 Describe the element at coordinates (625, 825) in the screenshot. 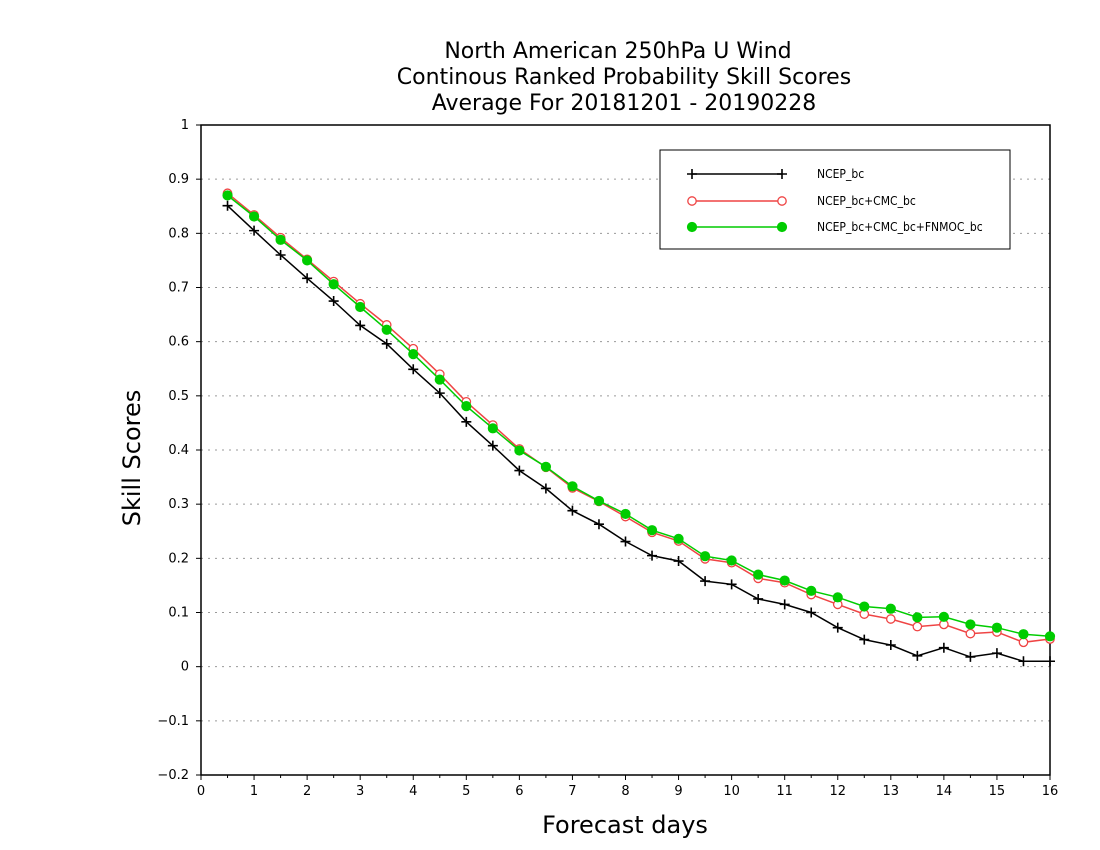

I see `x-axis-label: Forecast days` at that location.